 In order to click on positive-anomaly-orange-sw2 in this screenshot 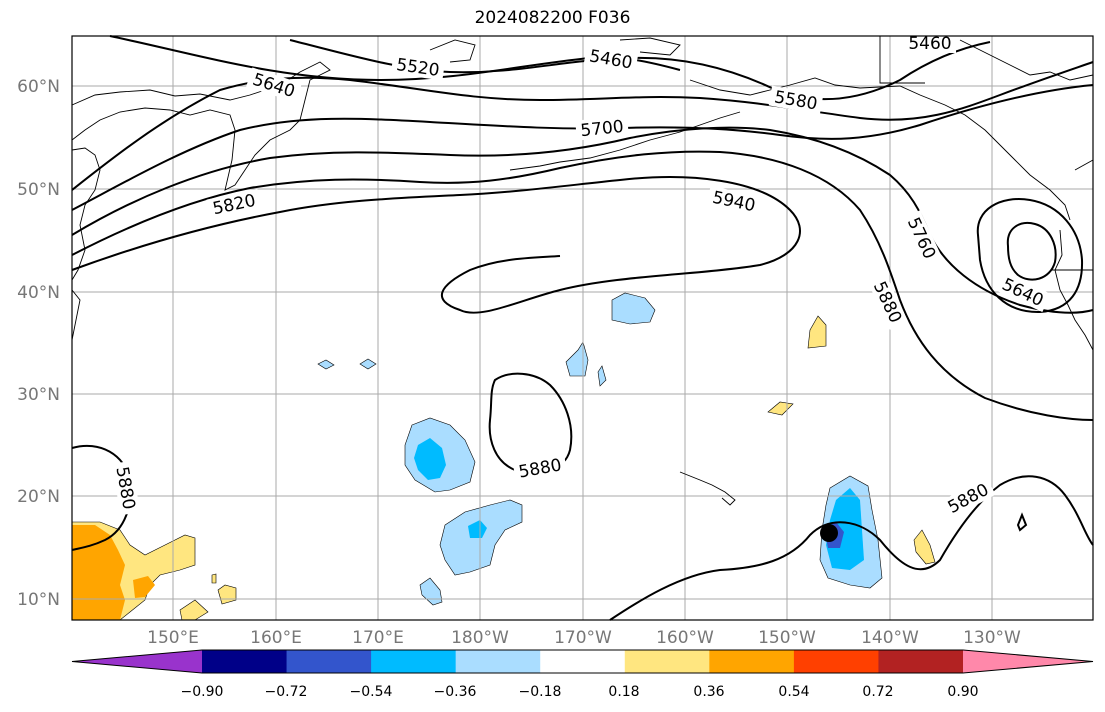, I will do `click(144, 587)`.